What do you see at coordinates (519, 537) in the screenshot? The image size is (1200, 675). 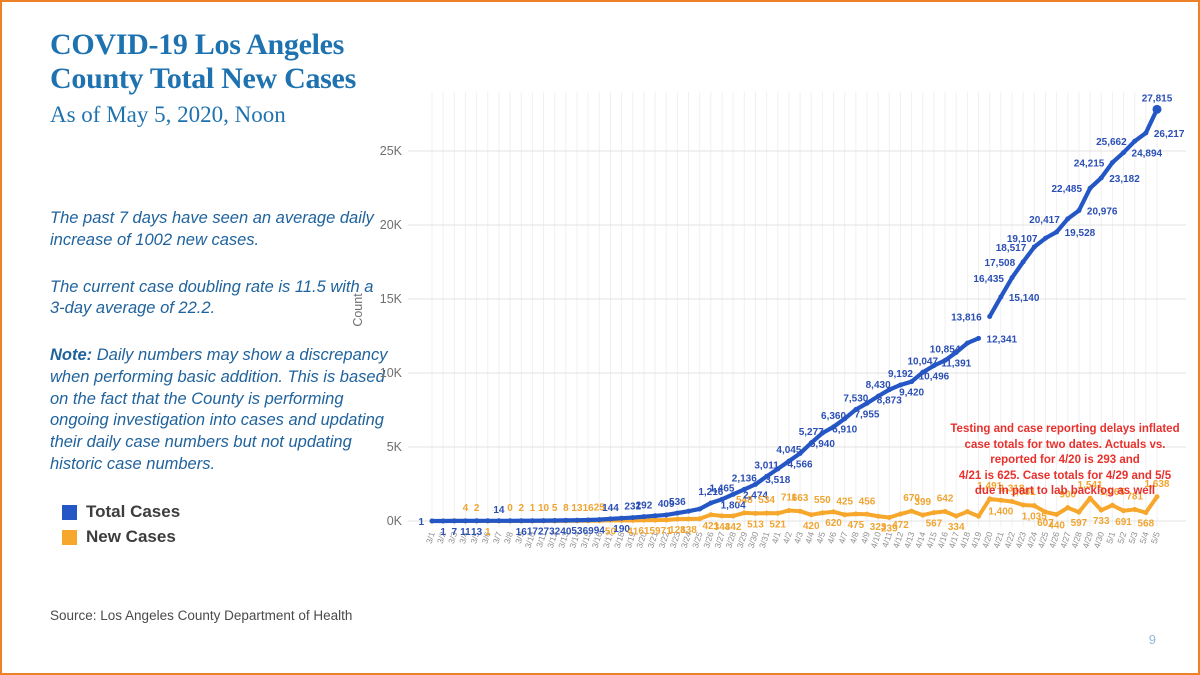 I see `svg-text: 3/9` at bounding box center [519, 537].